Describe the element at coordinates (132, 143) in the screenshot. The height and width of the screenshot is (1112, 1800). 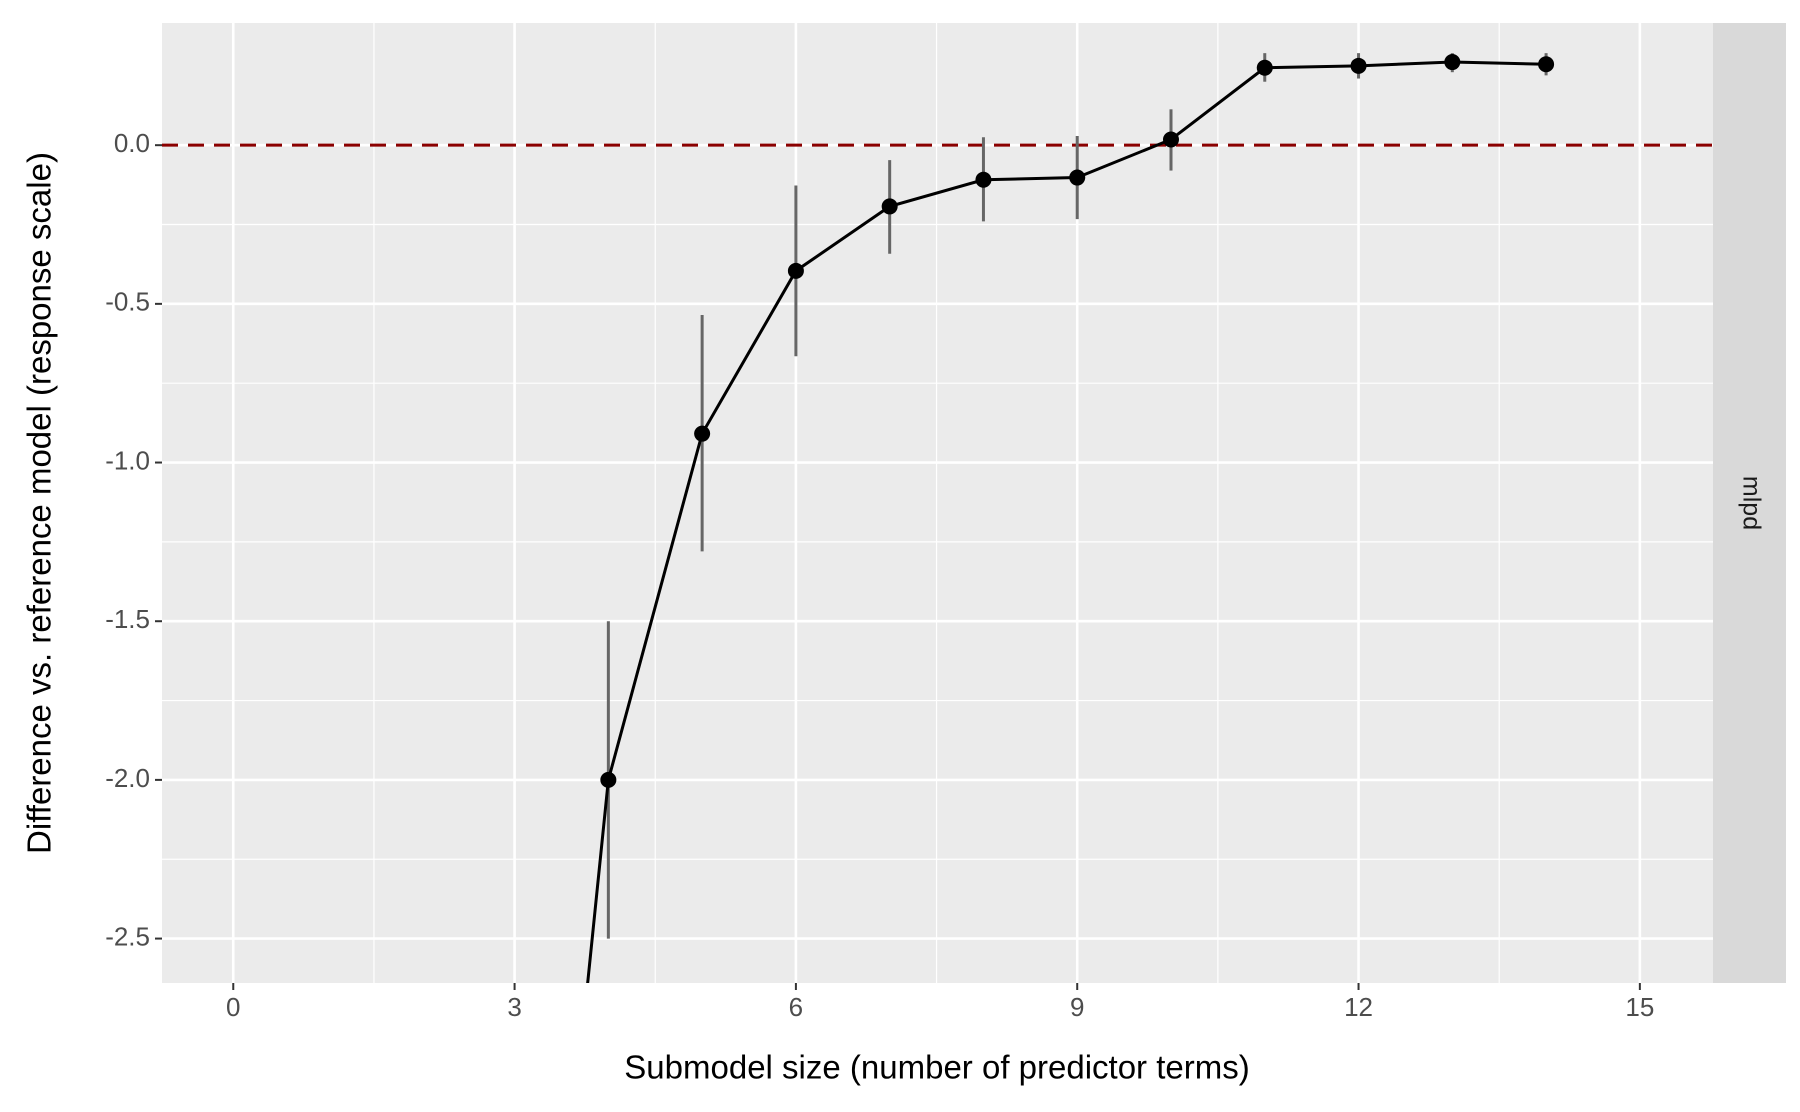
I see `y-tick-label: 0.0` at that location.